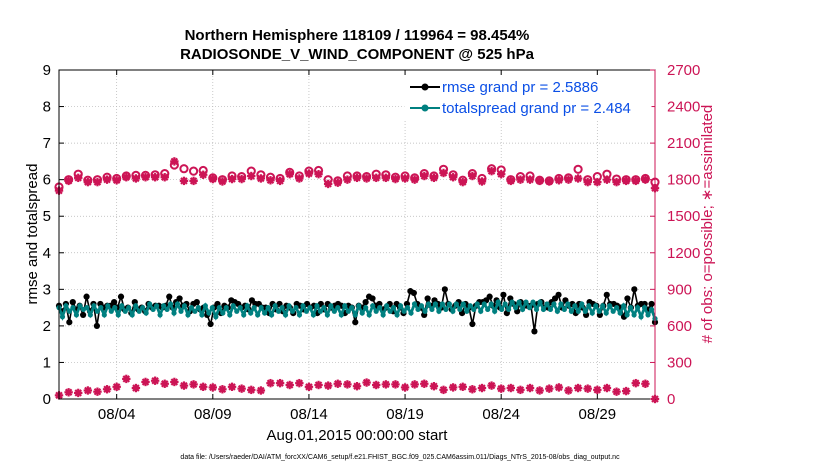 This screenshot has width=830, height=470. I want to click on y-tick-label-left: 9, so click(47, 70).